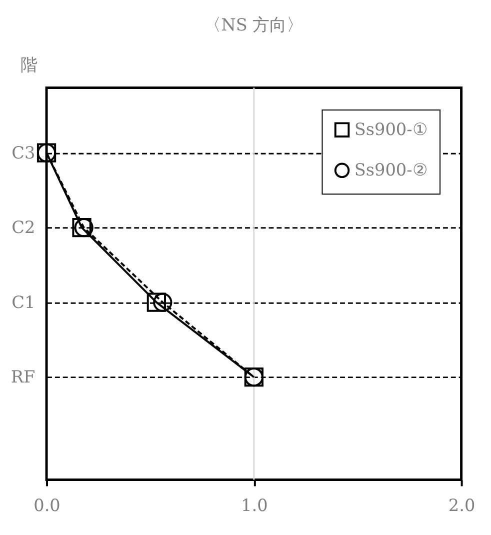  Describe the element at coordinates (462, 504) in the screenshot. I see `x-tick-label: 2.0` at that location.